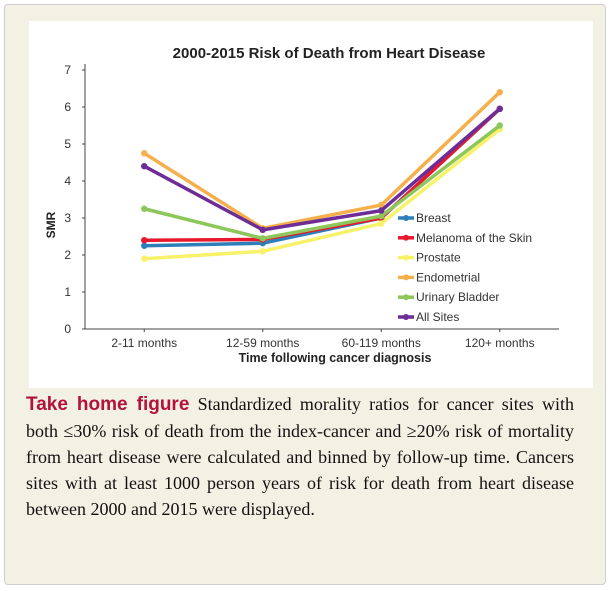 Image resolution: width=612 pixels, height=591 pixels. What do you see at coordinates (67, 218) in the screenshot?
I see `y-tick-label: 3` at bounding box center [67, 218].